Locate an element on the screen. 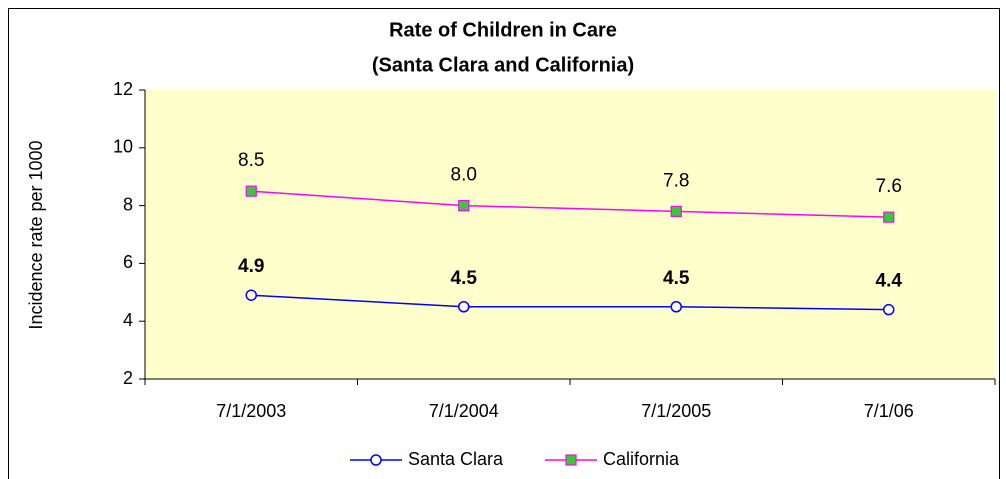  y-tick-label: 2 is located at coordinates (128, 378).